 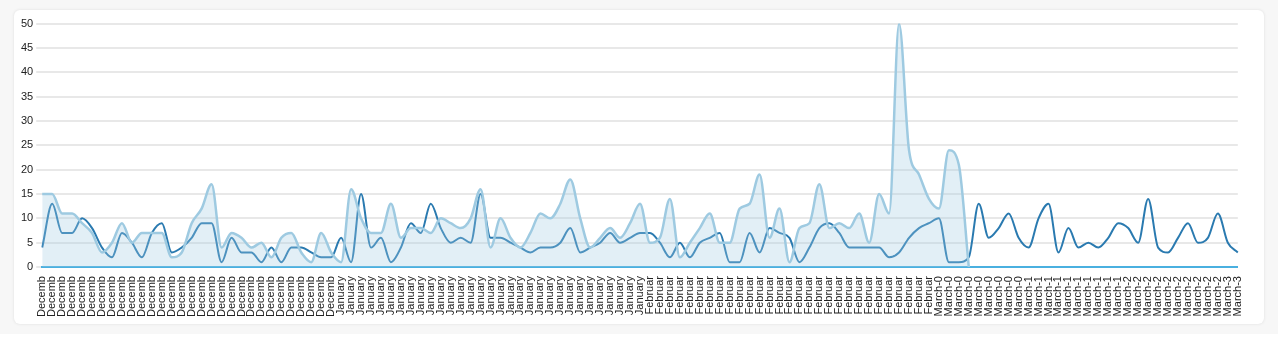 What do you see at coordinates (27, 71) in the screenshot?
I see `y-tick-label: 40` at bounding box center [27, 71].